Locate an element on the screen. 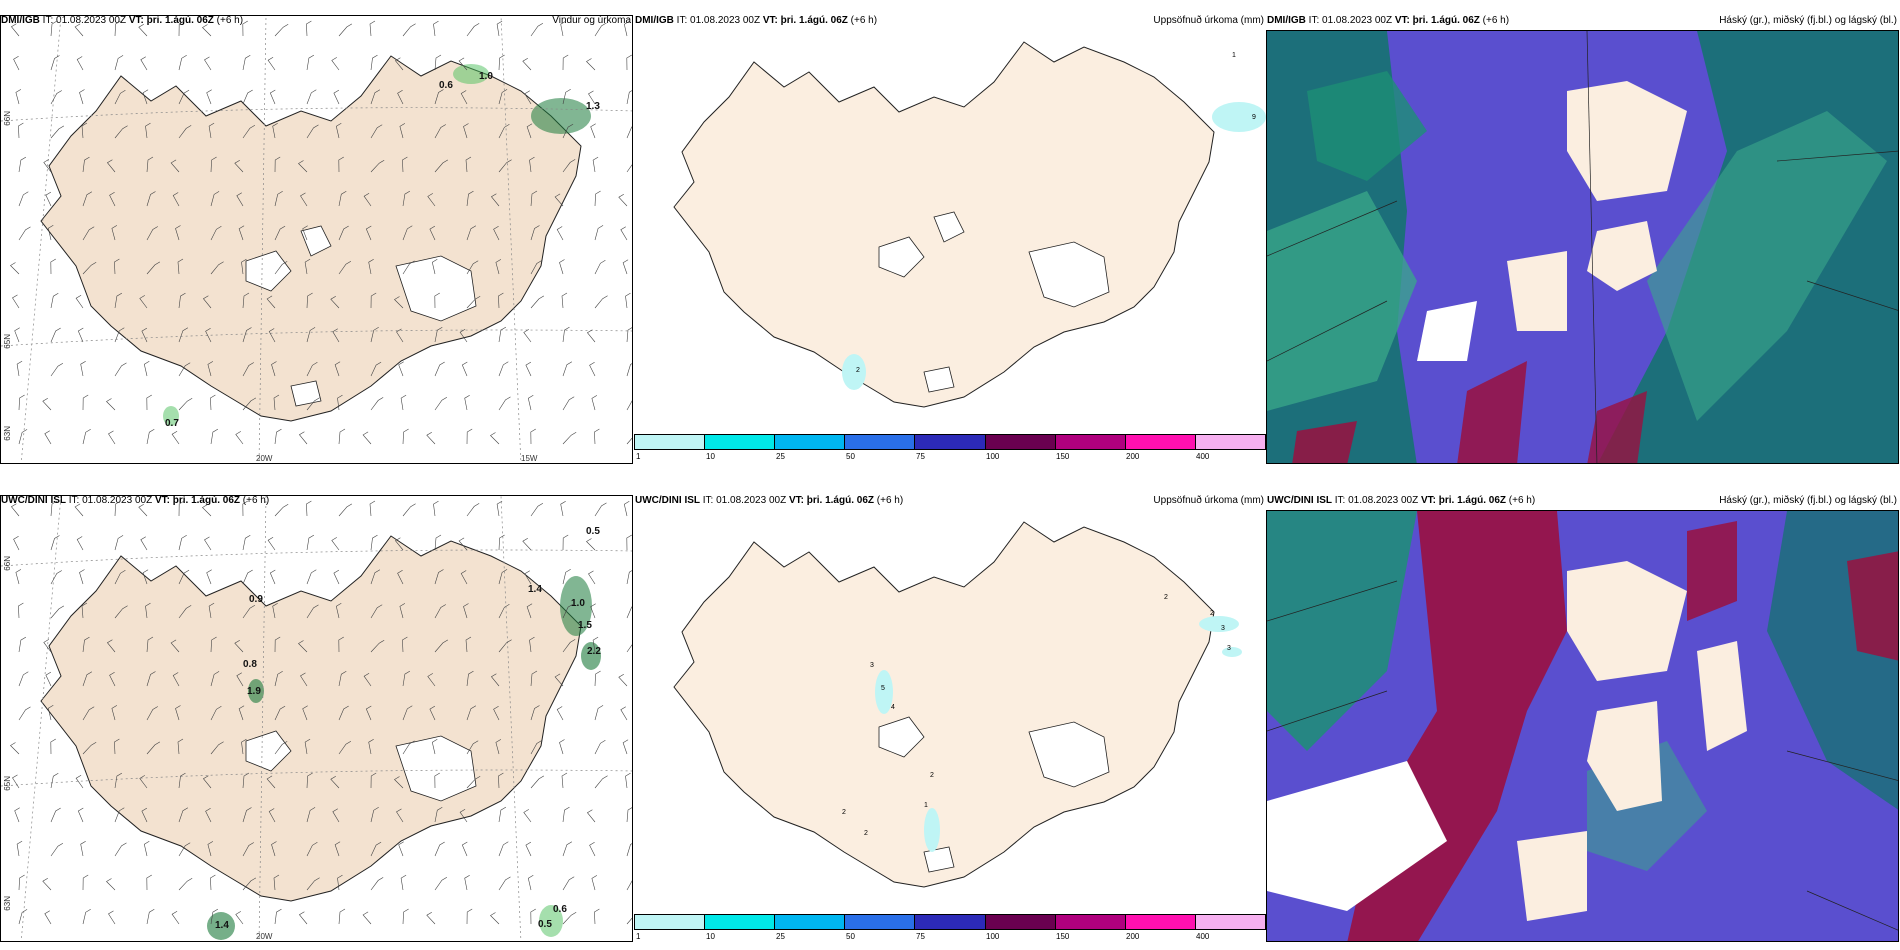  colorbar is located at coordinates (950, 922).